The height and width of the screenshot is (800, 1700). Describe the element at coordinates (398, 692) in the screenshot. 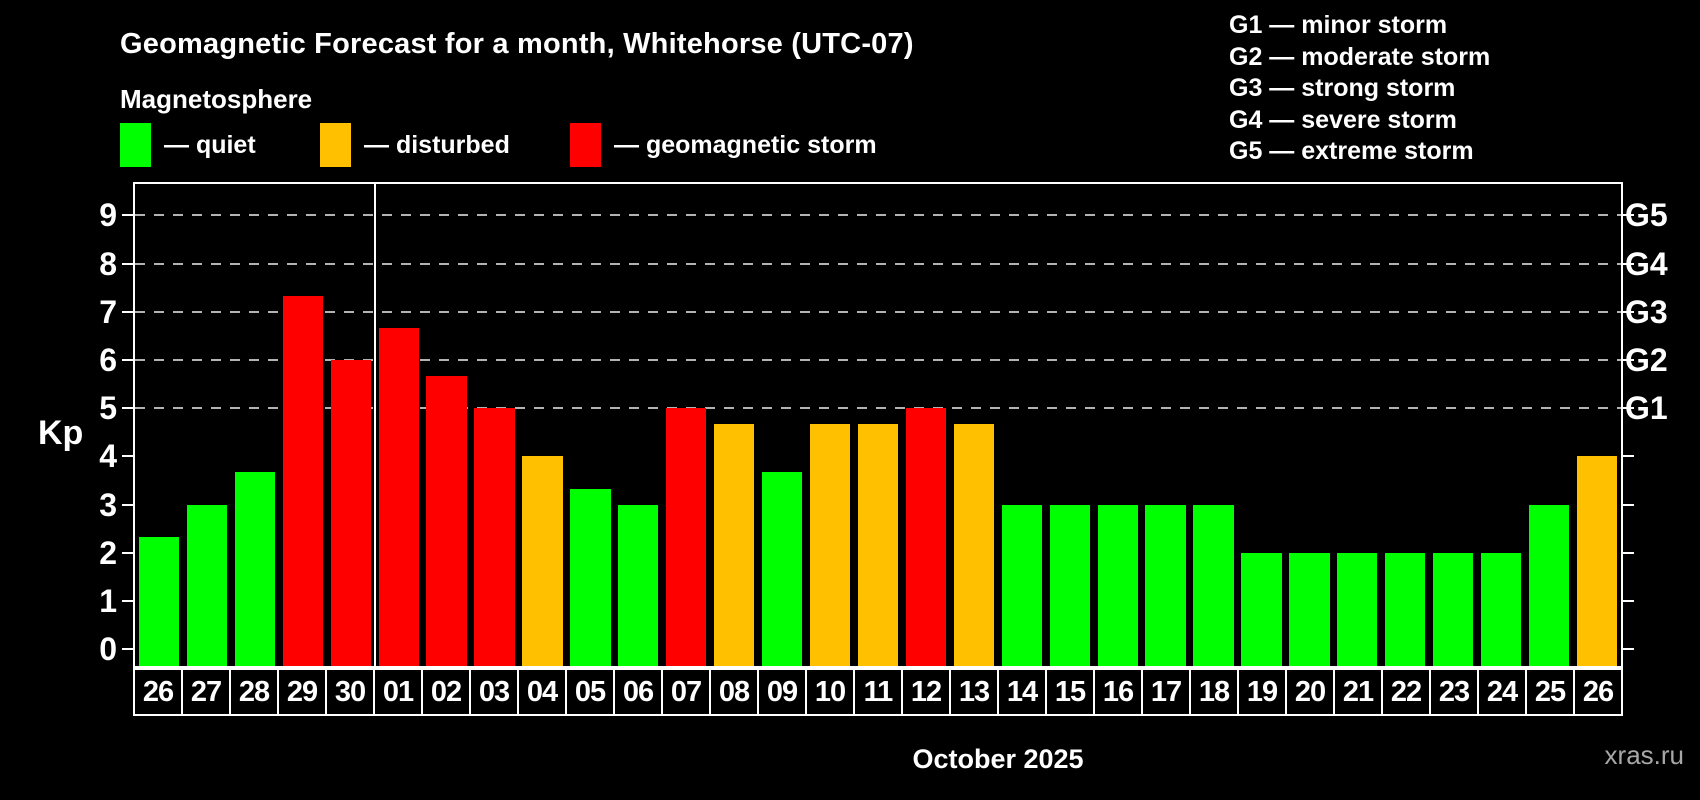

I see `day-label-cell: 01` at that location.